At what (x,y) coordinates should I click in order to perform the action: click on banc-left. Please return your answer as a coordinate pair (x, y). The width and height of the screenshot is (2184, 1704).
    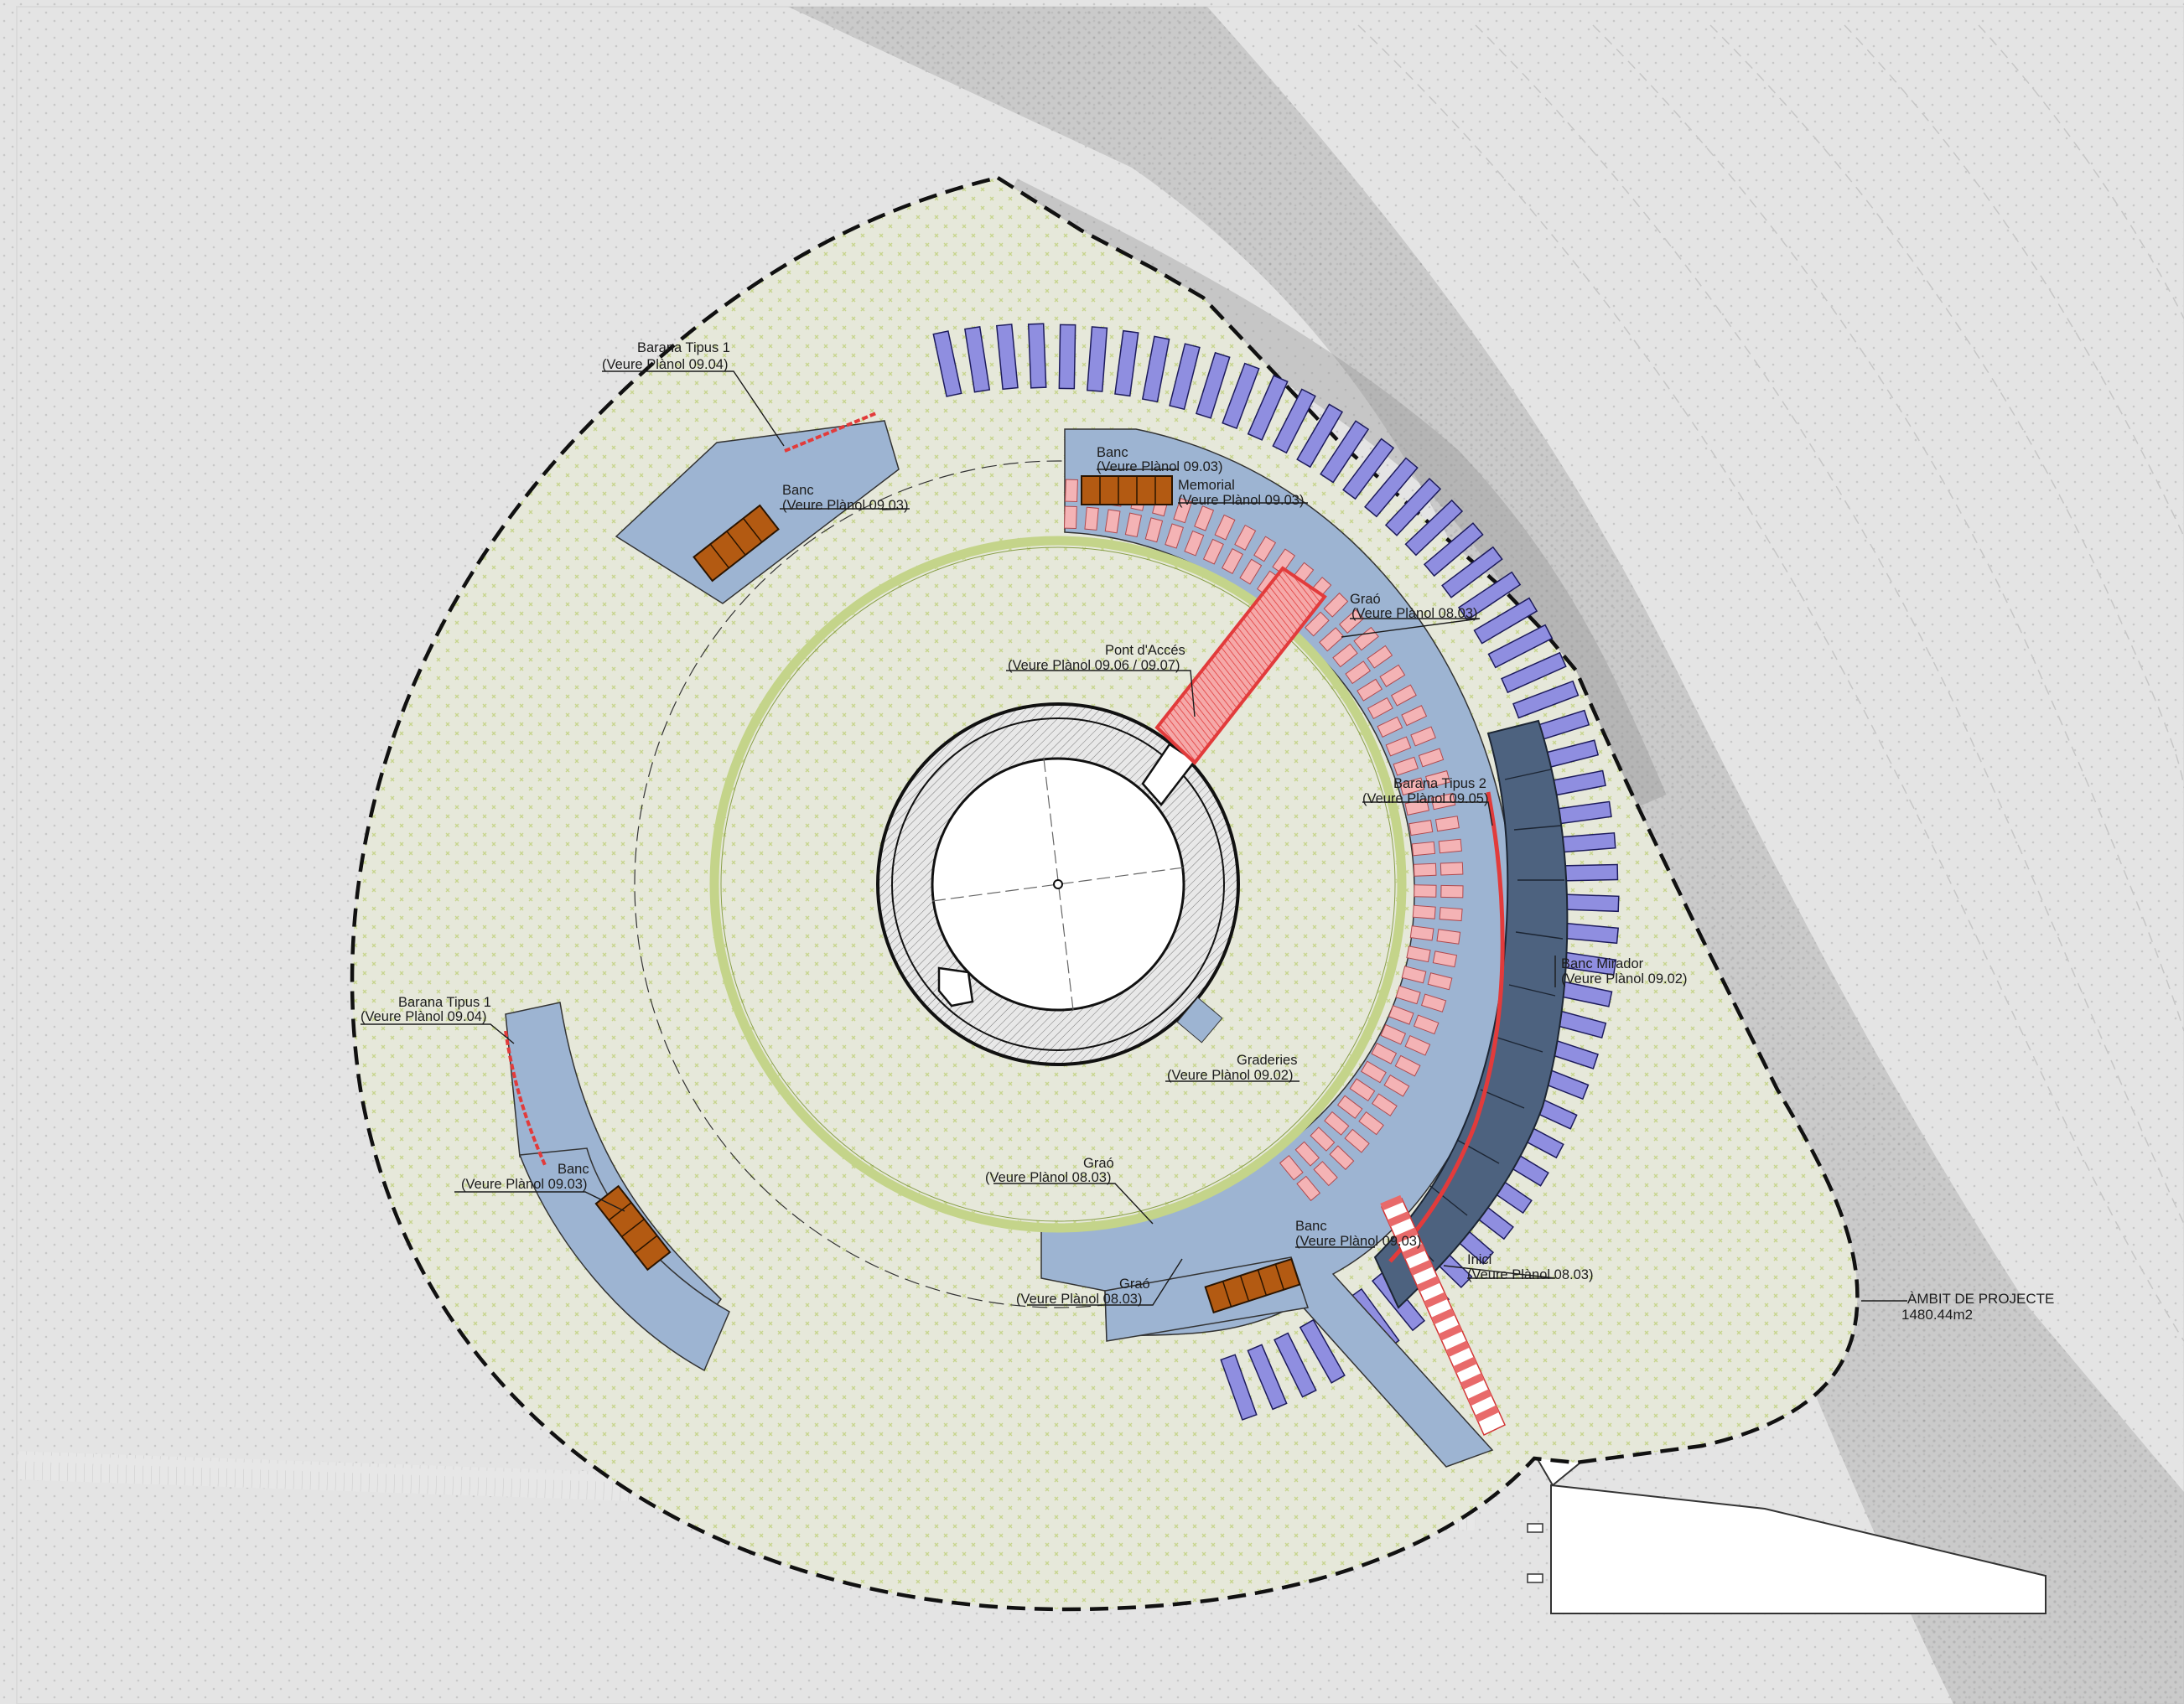
    Looking at the image, I should click on (633, 1228).